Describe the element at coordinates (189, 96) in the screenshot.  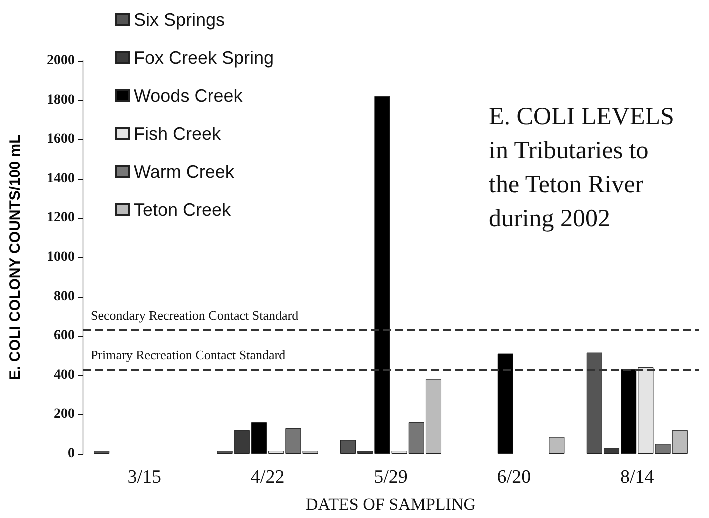
I see `legend-label: Woods Creek` at that location.